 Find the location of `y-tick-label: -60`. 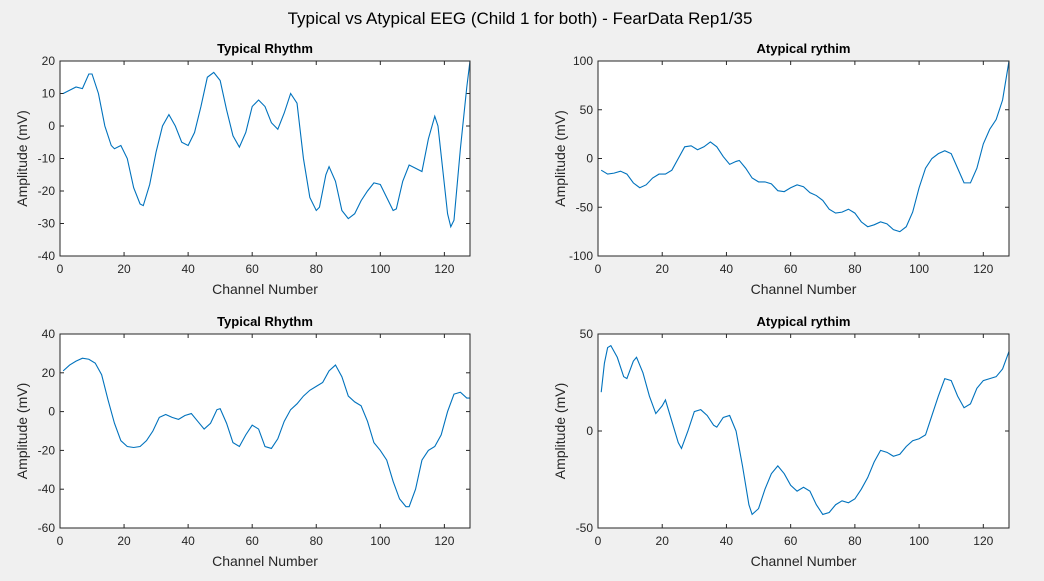

y-tick-label: -60 is located at coordinates (47, 528).